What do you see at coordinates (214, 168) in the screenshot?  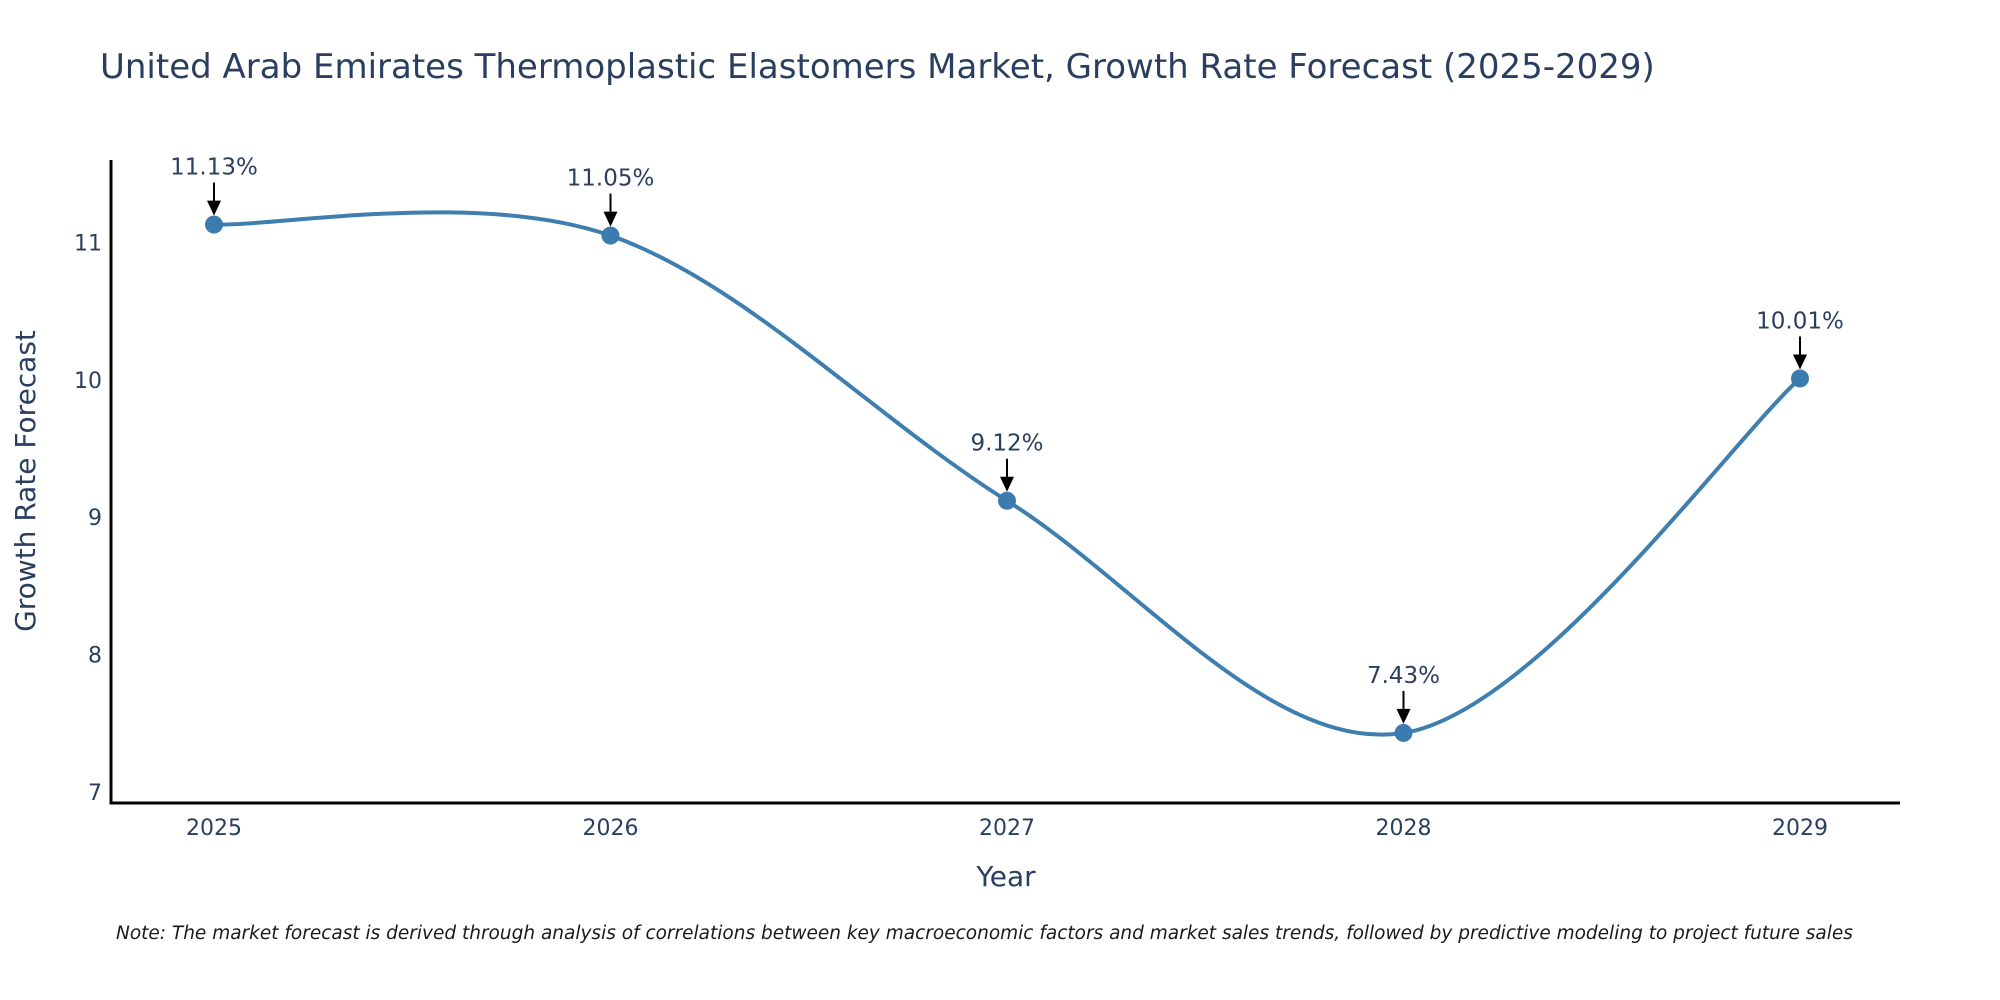 I see `data-label-2025: 11.13%` at bounding box center [214, 168].